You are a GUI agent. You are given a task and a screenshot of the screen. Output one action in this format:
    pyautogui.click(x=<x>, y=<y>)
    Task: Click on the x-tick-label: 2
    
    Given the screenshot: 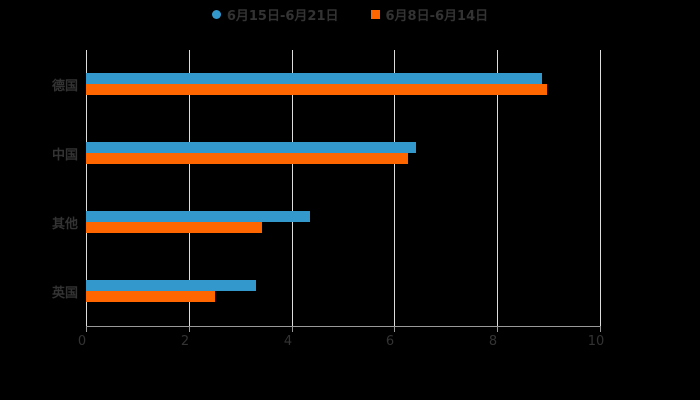 What is the action you would take?
    pyautogui.click(x=185, y=341)
    